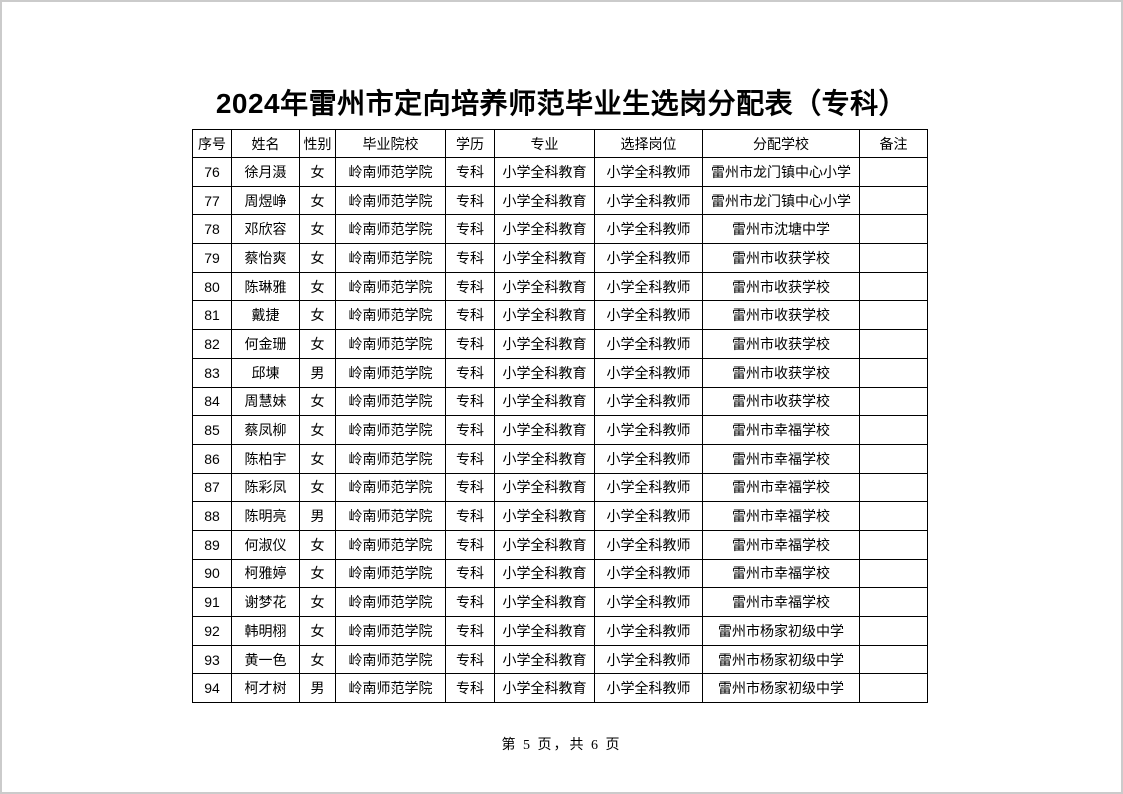 The height and width of the screenshot is (794, 1123). Describe the element at coordinates (212, 315) in the screenshot. I see `table-cell: 81` at that location.